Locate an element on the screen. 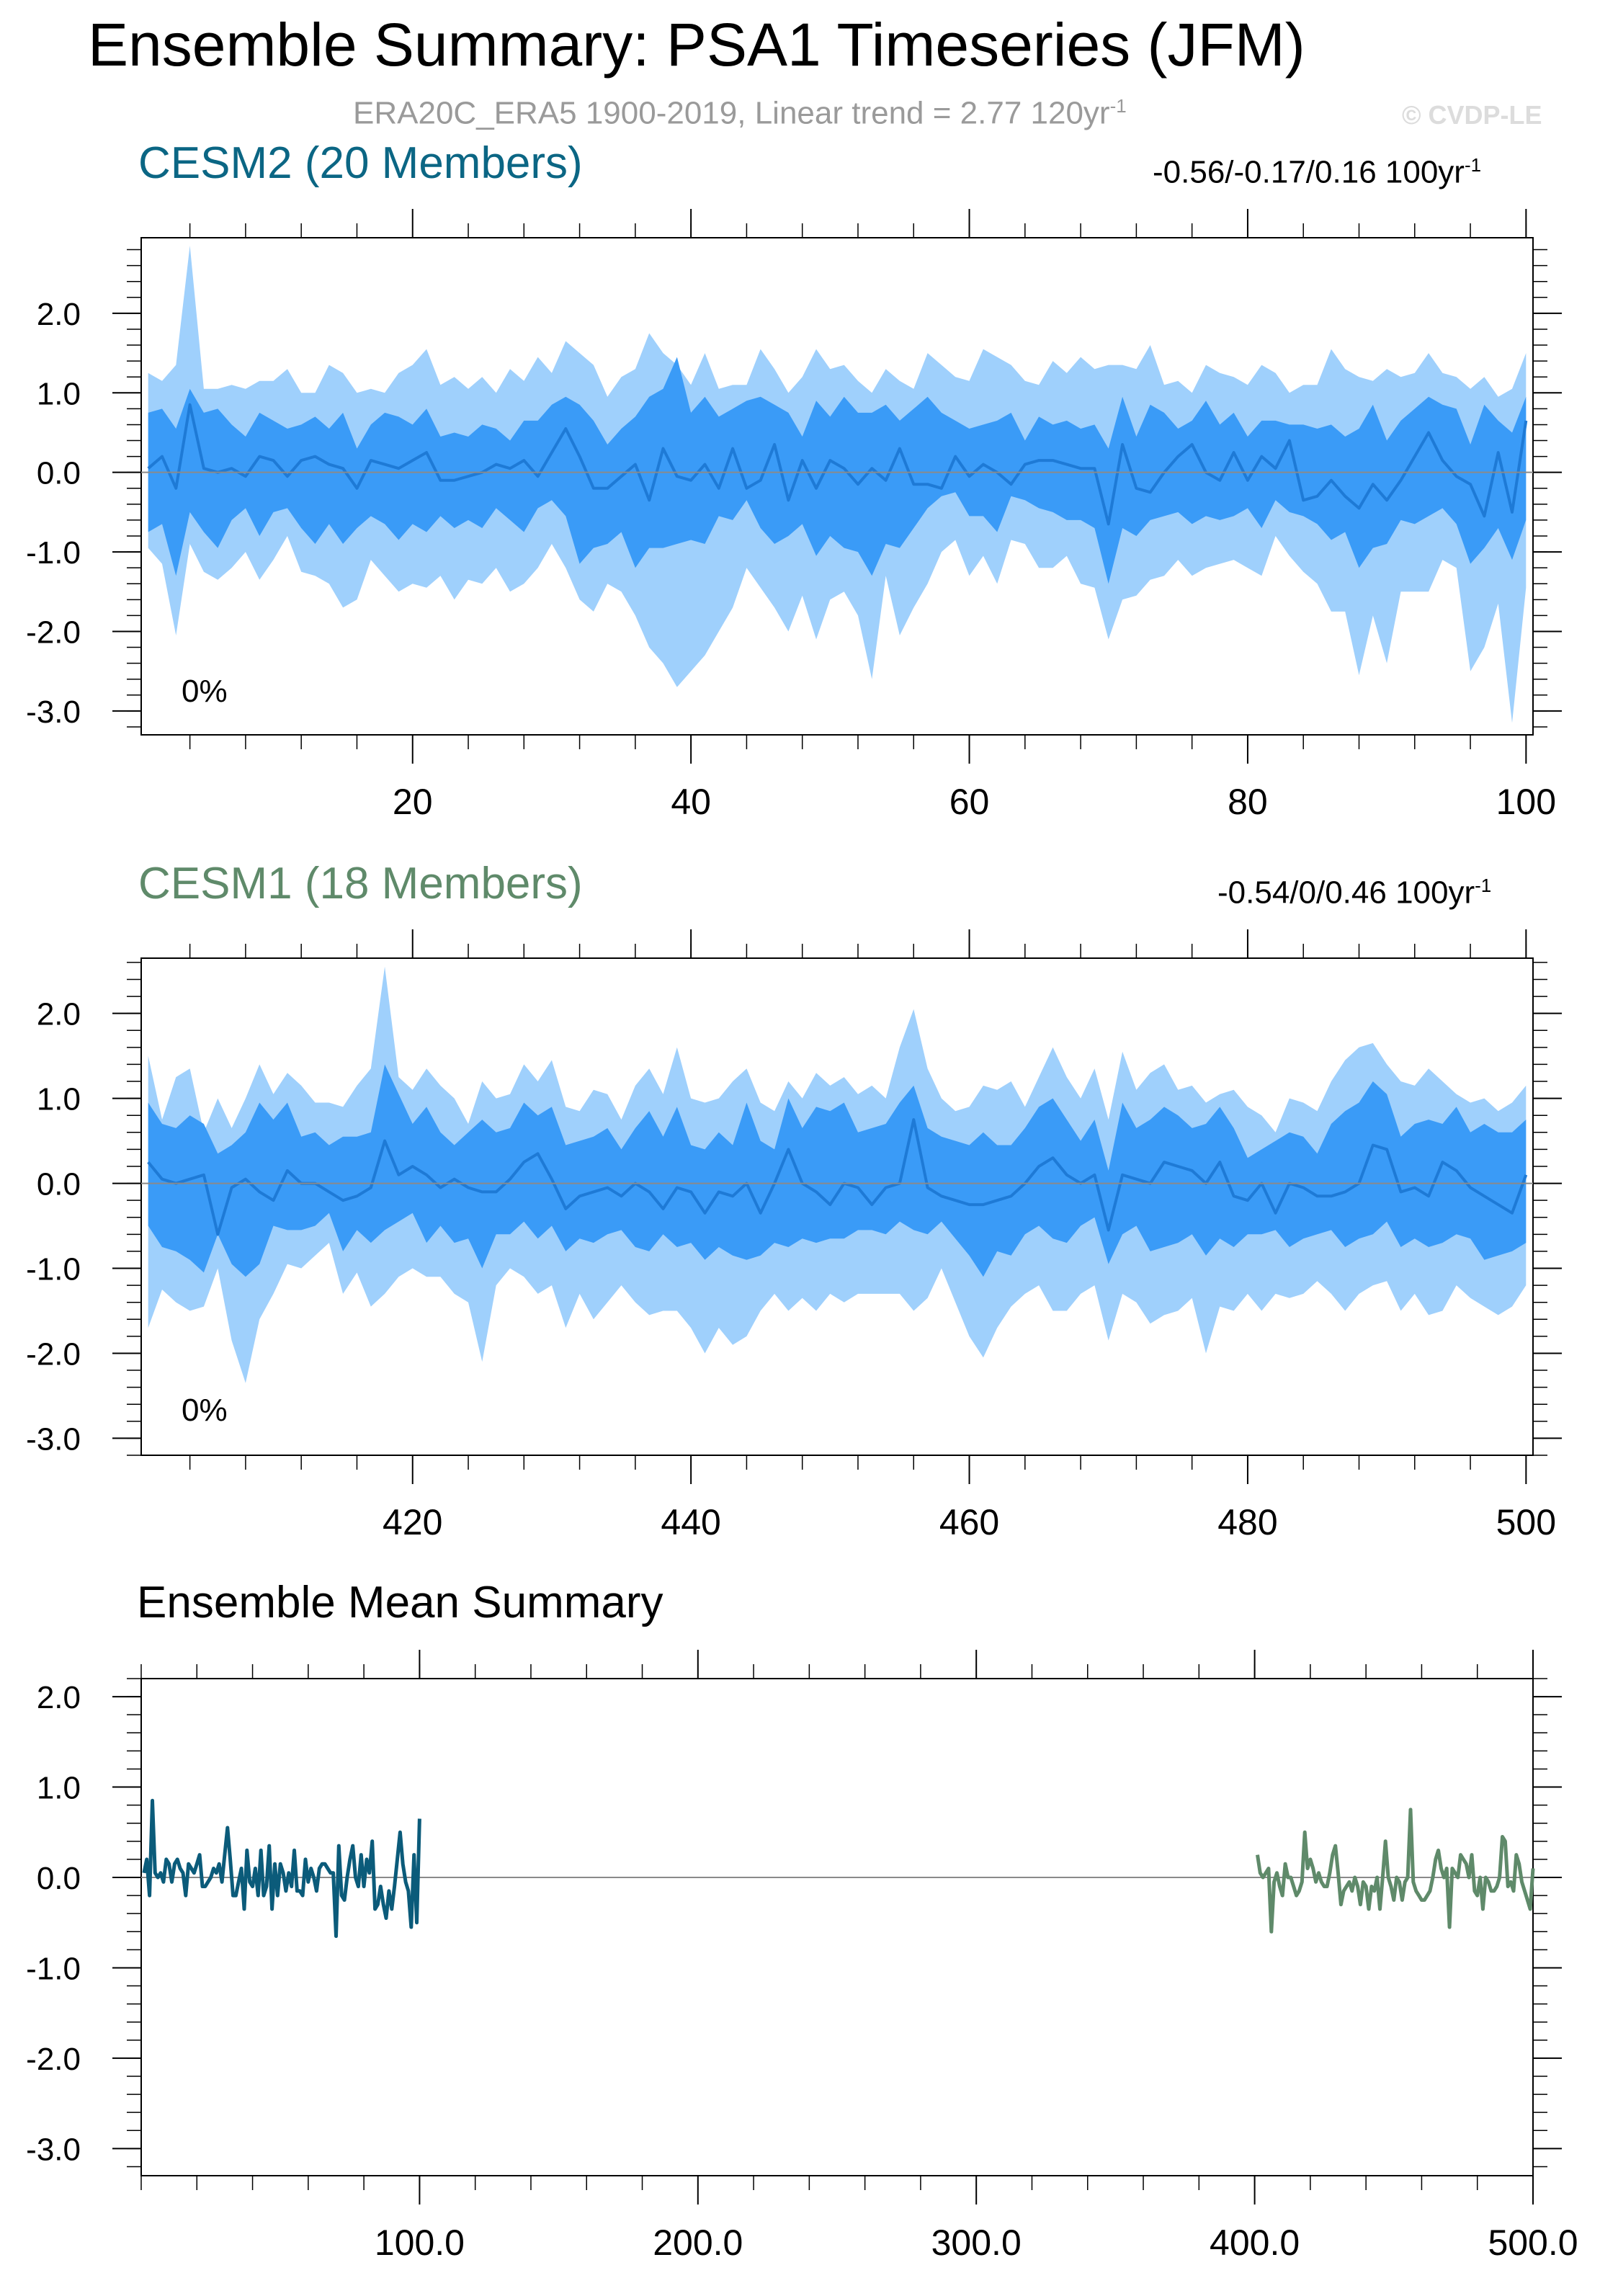  panel-1-trend-text: -0.56/-0.17/0.16 100yr is located at coordinates (1309, 172).